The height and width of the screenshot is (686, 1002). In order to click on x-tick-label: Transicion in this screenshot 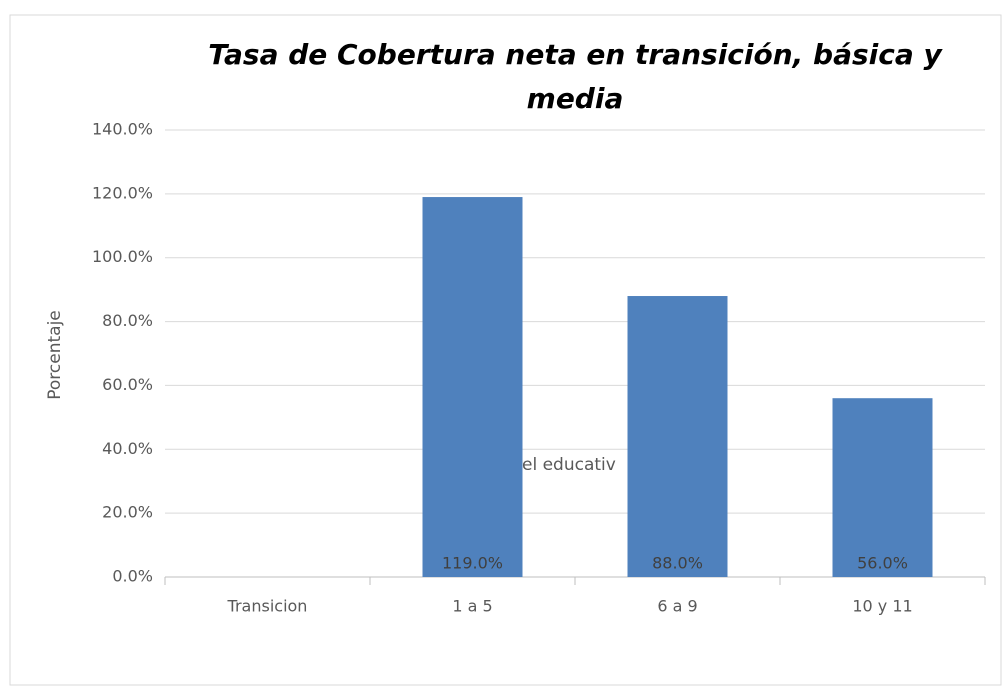, I will do `click(267, 606)`.